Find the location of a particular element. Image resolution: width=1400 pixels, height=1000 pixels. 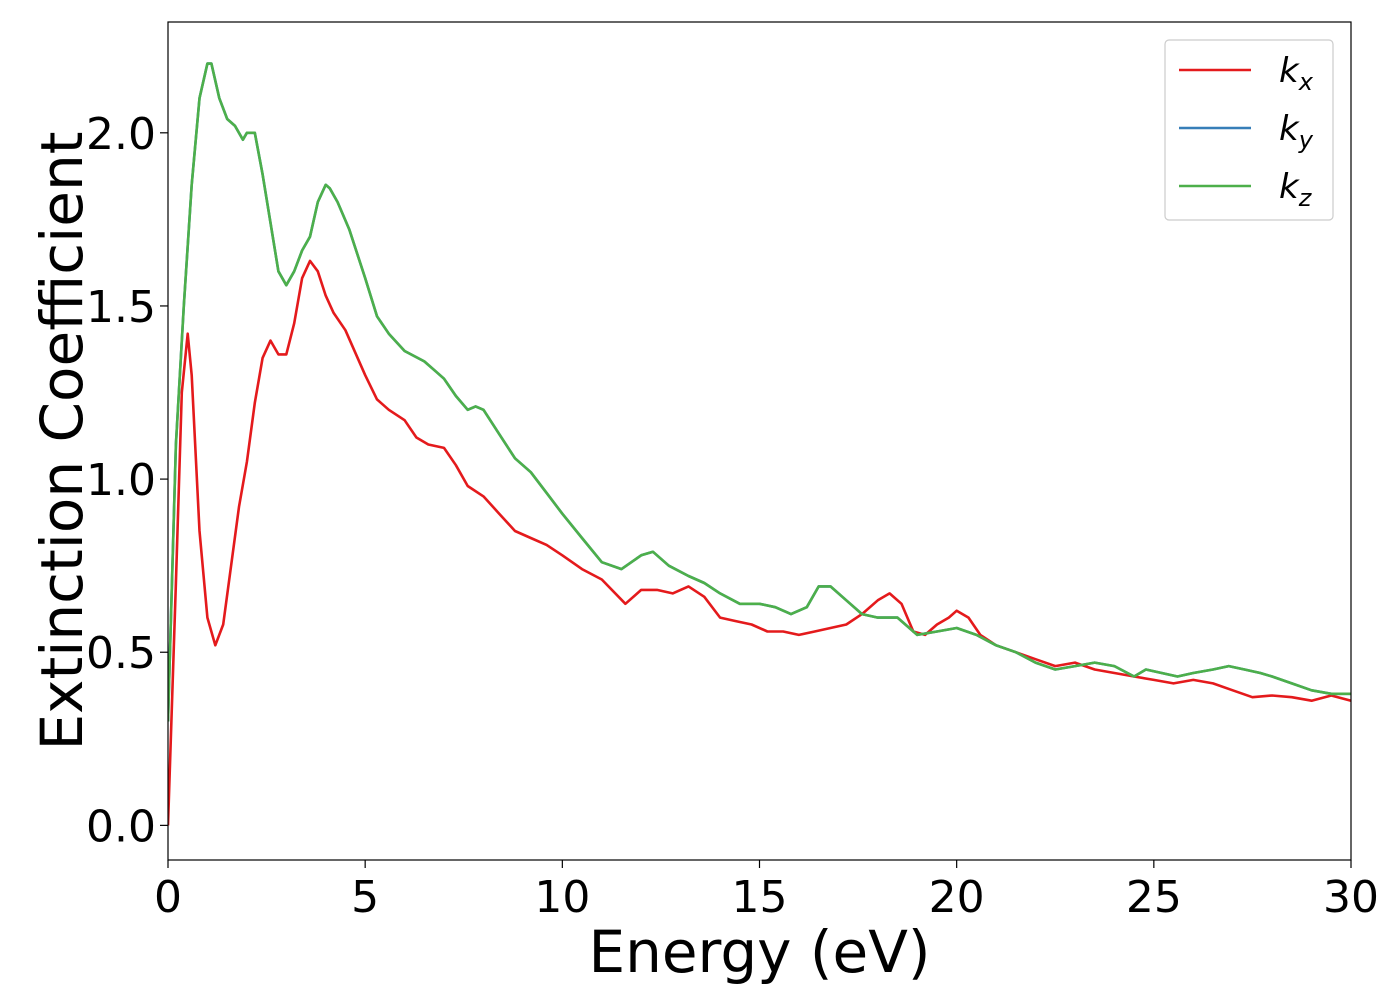

x-tick-label: 25 is located at coordinates (1154, 897).